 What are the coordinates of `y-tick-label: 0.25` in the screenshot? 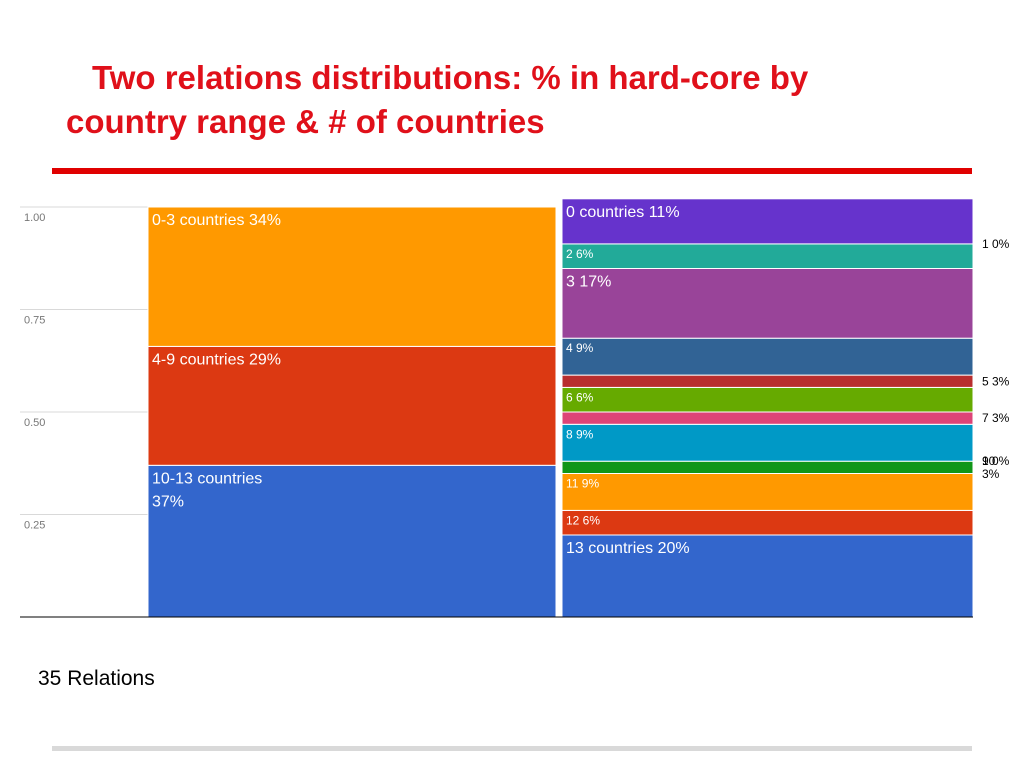 It's located at (34, 526).